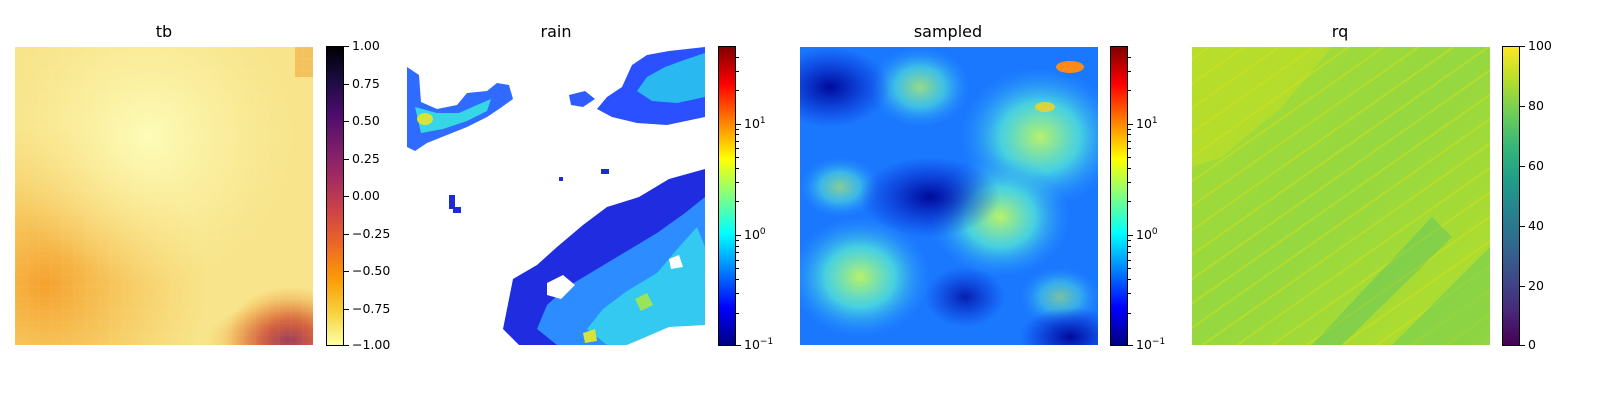  I want to click on colorbar-tick-label: 0.75, so click(366, 83).